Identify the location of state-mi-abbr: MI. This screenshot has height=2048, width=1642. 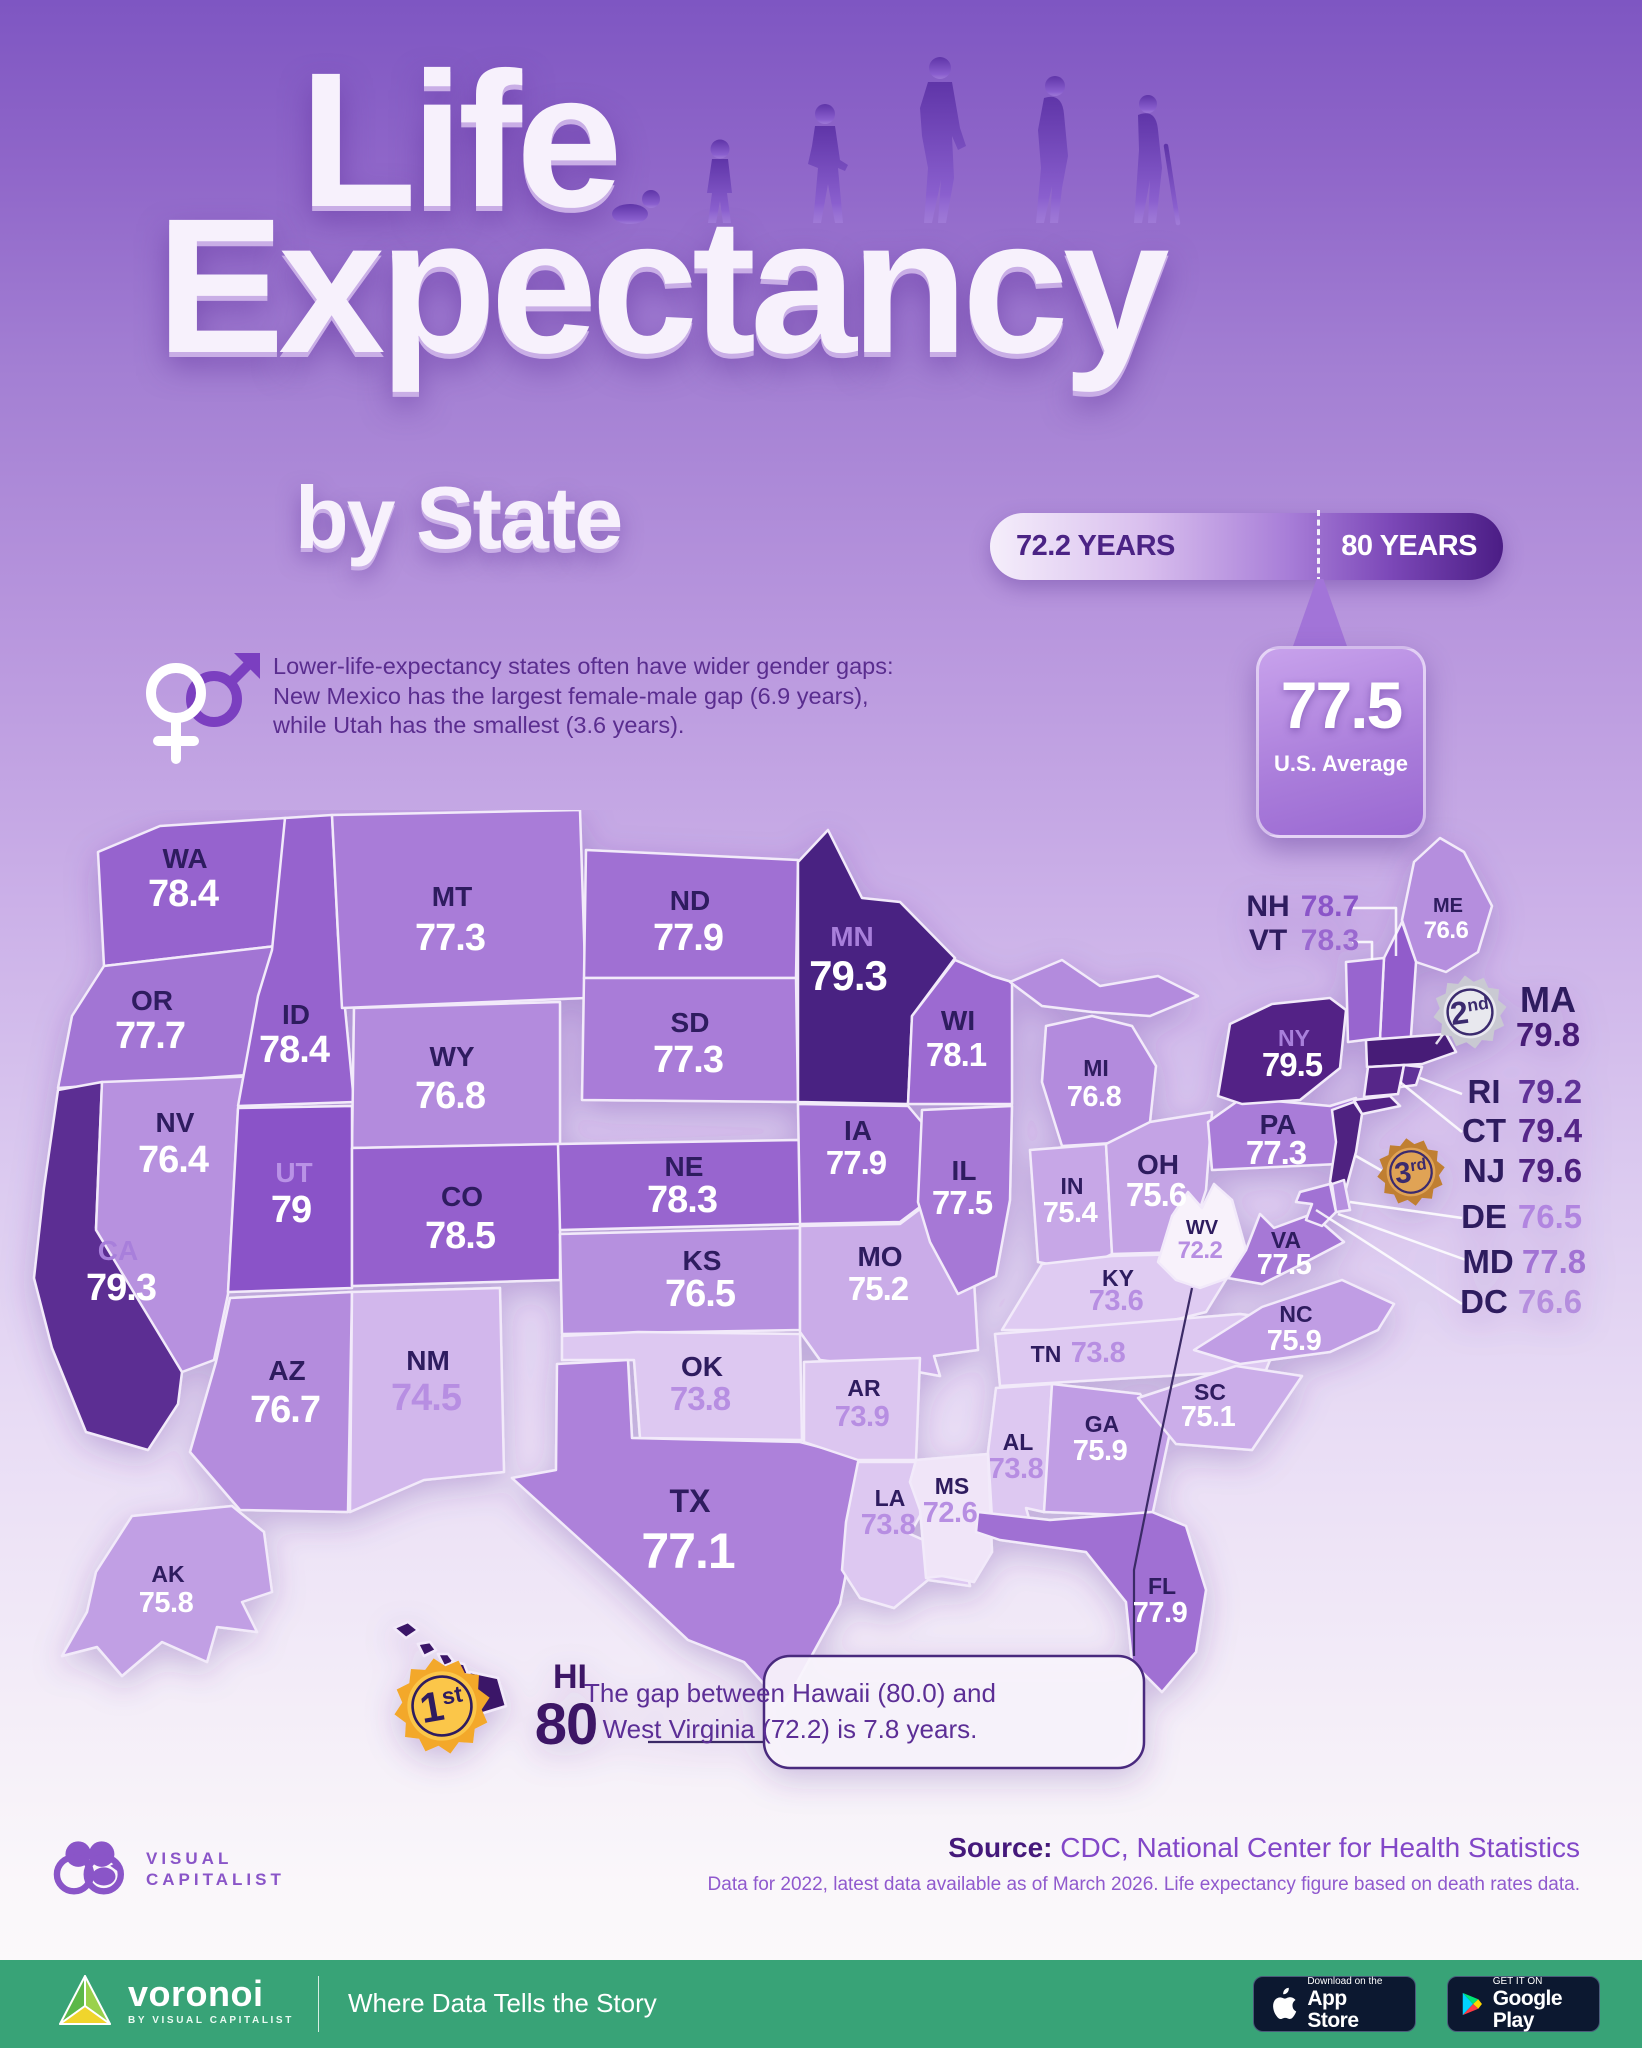
(1096, 1068).